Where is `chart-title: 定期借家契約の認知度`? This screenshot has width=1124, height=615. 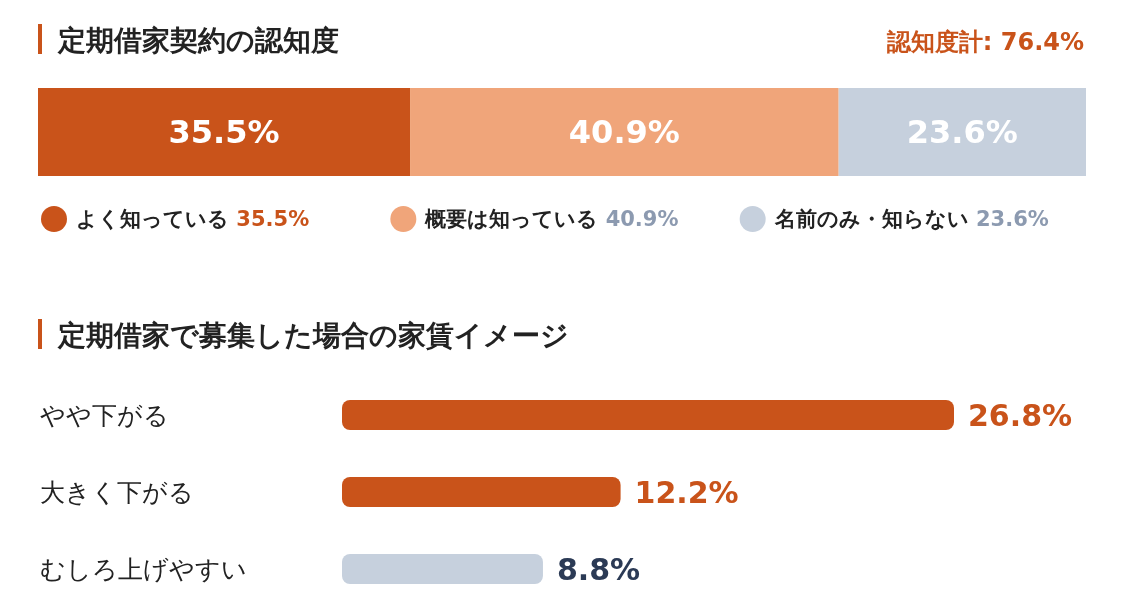 chart-title: 定期借家契約の認知度 is located at coordinates (198, 40).